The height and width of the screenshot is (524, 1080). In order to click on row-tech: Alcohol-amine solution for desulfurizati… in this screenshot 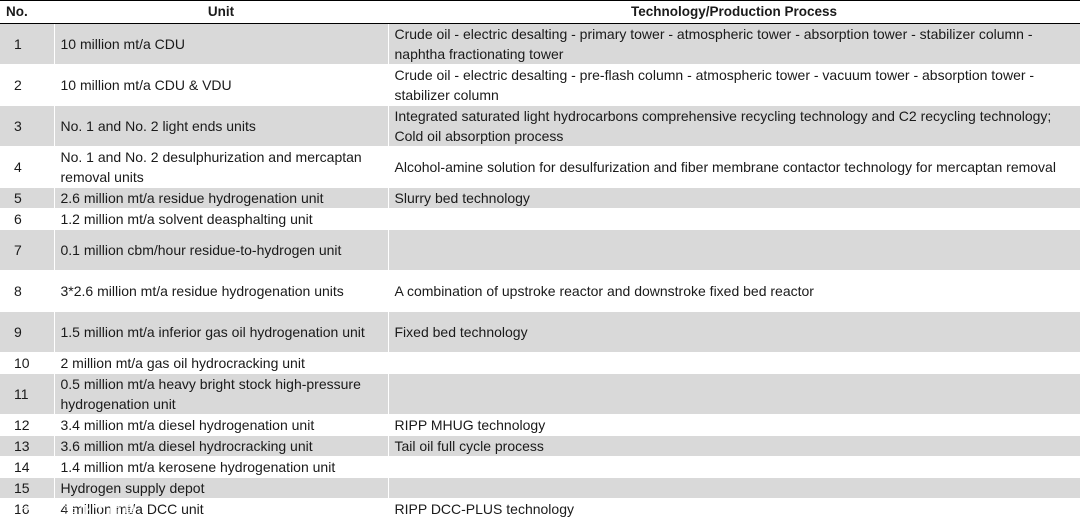, I will do `click(734, 167)`.